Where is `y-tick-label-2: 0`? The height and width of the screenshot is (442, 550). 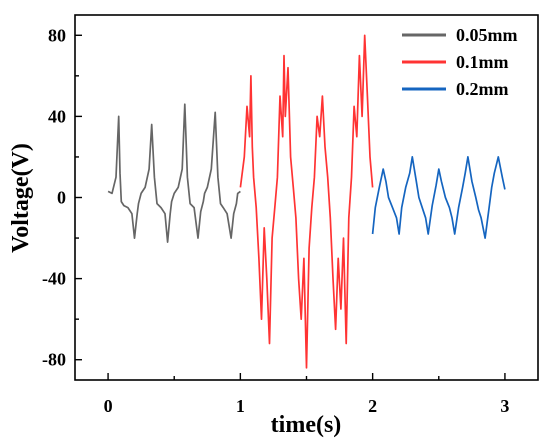
y-tick-label-2: 0 is located at coordinates (61, 198).